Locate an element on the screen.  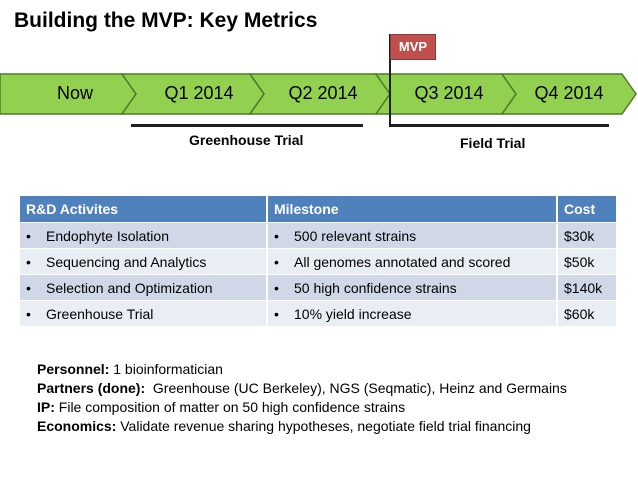
personnel-label: Personnel: is located at coordinates (73, 369).